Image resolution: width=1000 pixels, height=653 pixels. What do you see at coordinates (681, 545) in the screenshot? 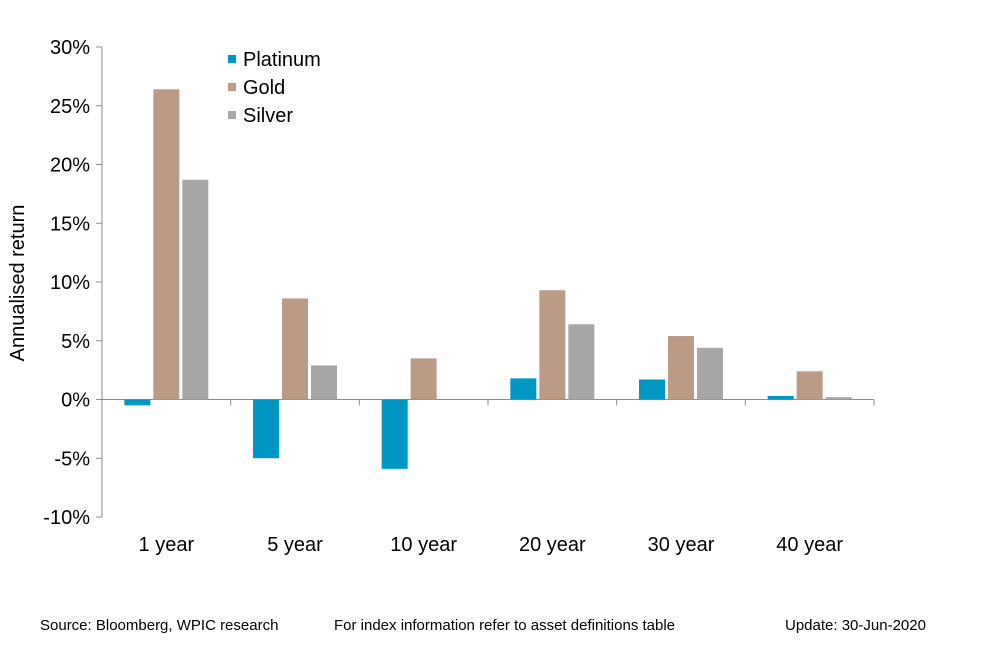
I see `x-category-label: 30 year` at bounding box center [681, 545].